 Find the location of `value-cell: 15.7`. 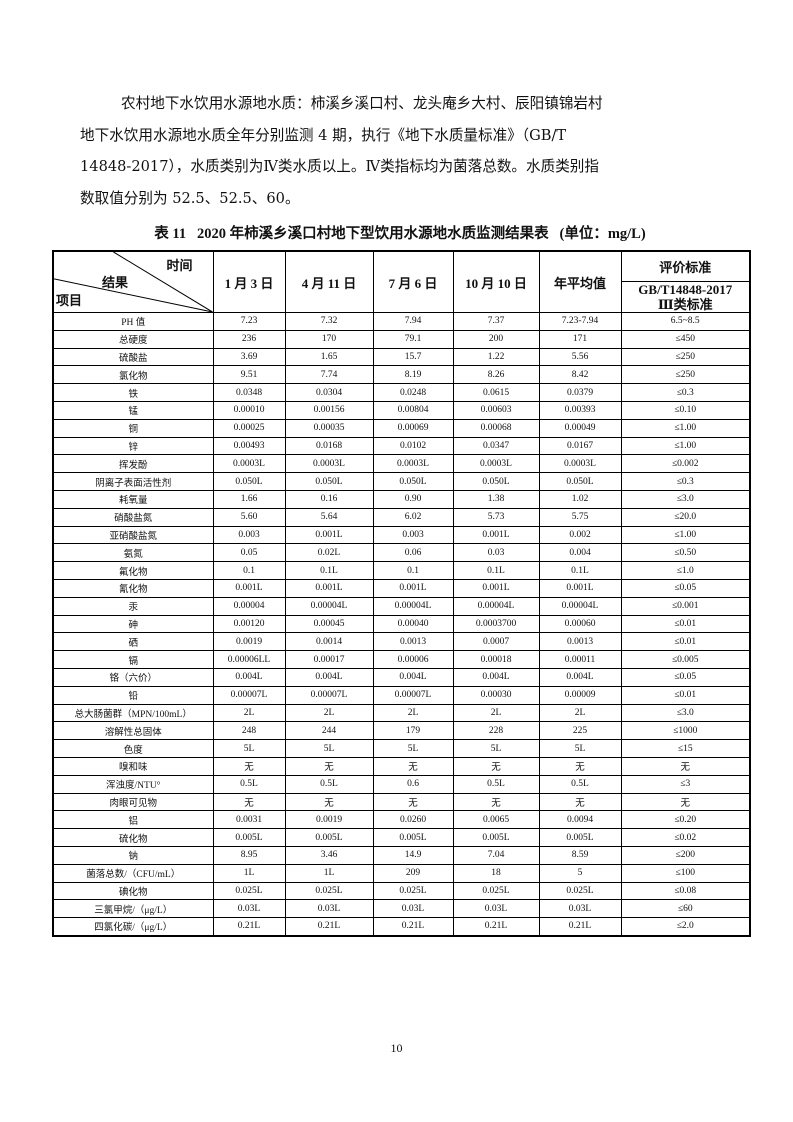

value-cell: 15.7 is located at coordinates (413, 357).